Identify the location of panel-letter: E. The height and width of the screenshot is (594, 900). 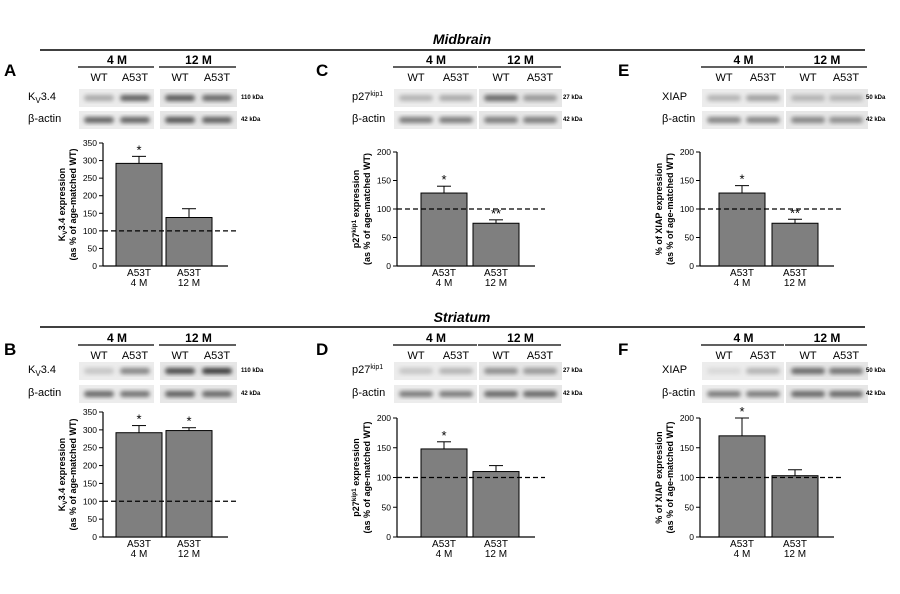
(623, 70).